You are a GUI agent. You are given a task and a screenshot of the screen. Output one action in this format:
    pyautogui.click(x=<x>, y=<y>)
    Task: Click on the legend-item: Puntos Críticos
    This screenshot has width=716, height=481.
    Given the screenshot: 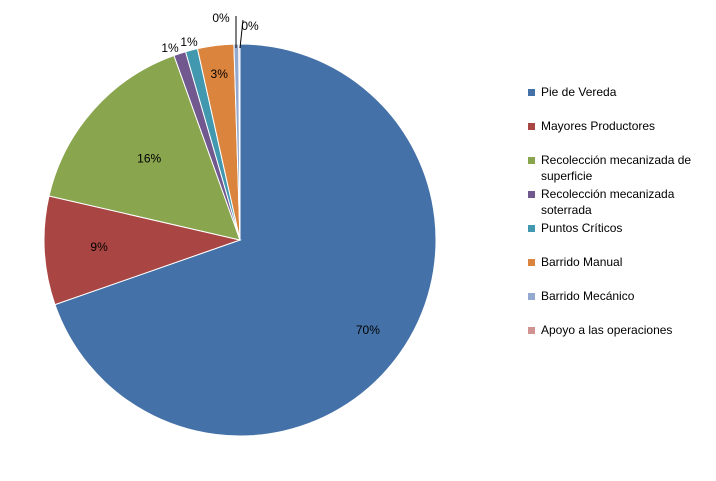 What is the action you would take?
    pyautogui.click(x=614, y=228)
    